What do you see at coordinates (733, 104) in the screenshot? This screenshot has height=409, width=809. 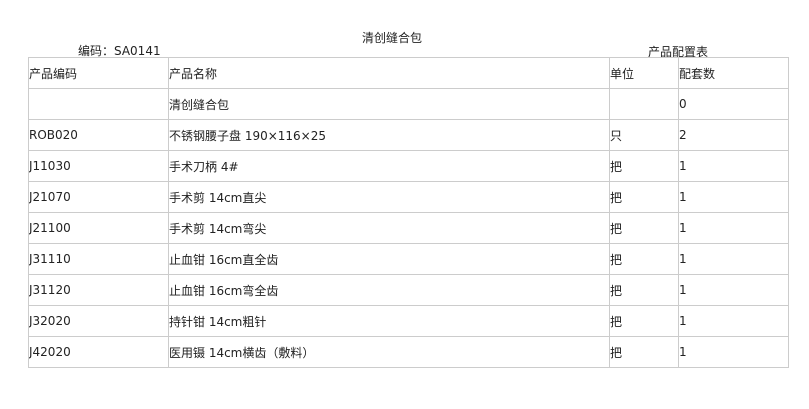 I see `quantity-cell: 0` at bounding box center [733, 104].